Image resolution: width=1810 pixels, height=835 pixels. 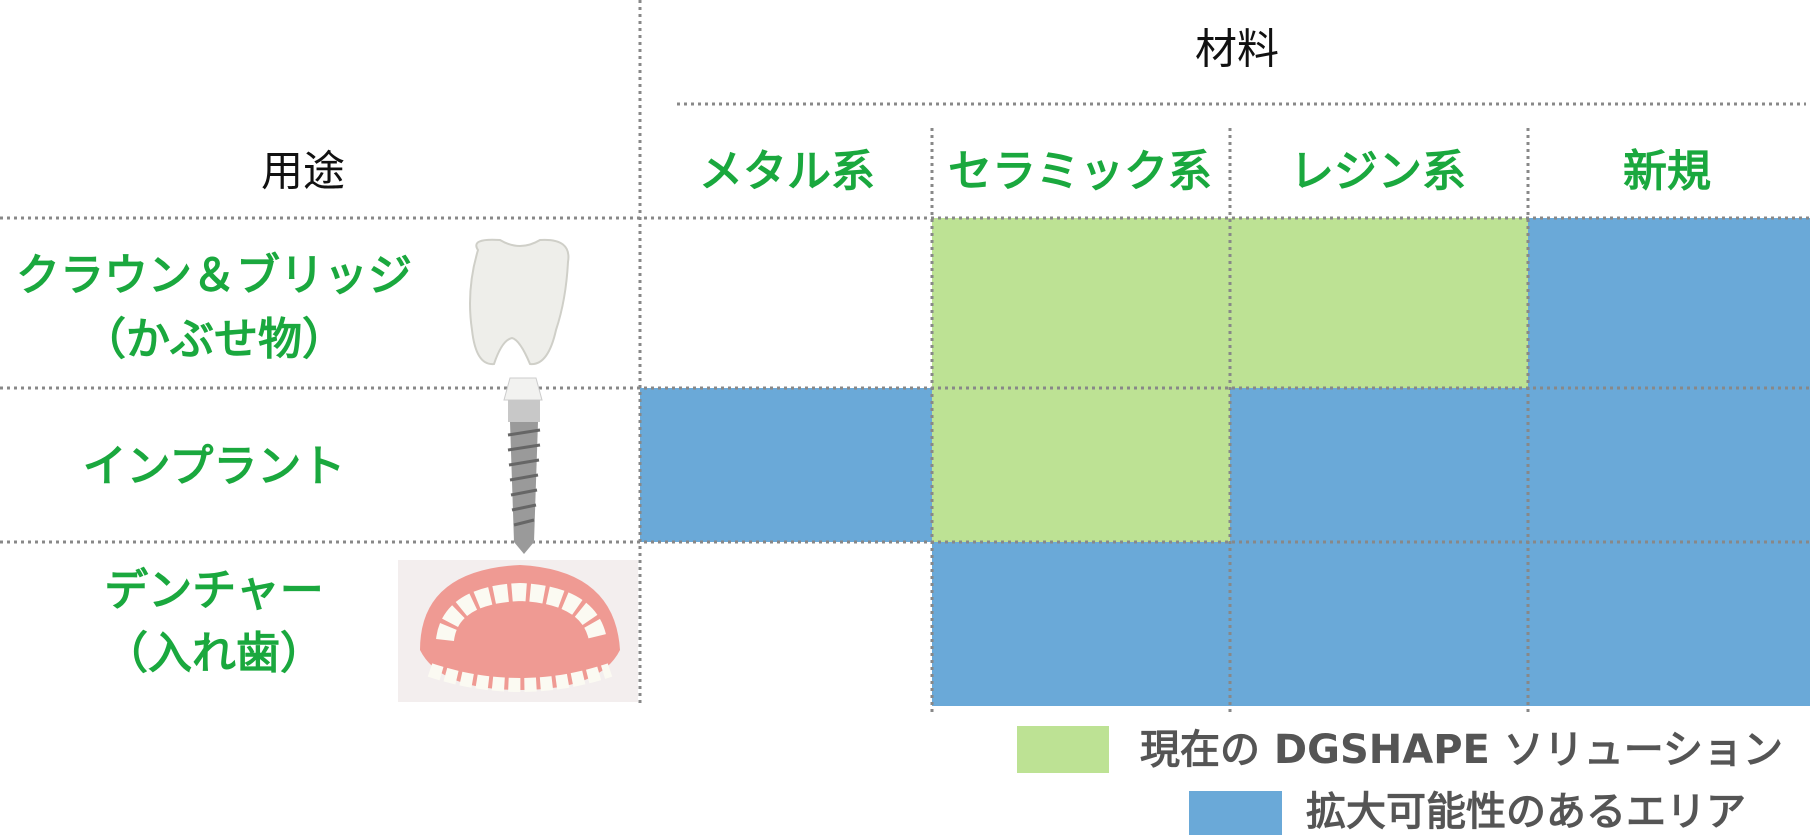 I want to click on row-label: （かぶせ物）, so click(x=214, y=339).